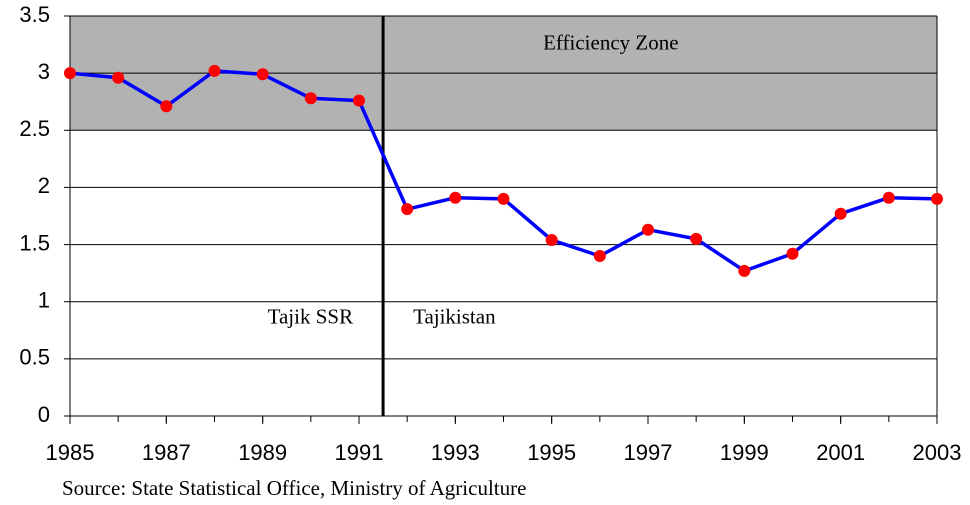 The image size is (970, 505). Describe the element at coordinates (44, 185) in the screenshot. I see `y-tick-label: 2` at that location.